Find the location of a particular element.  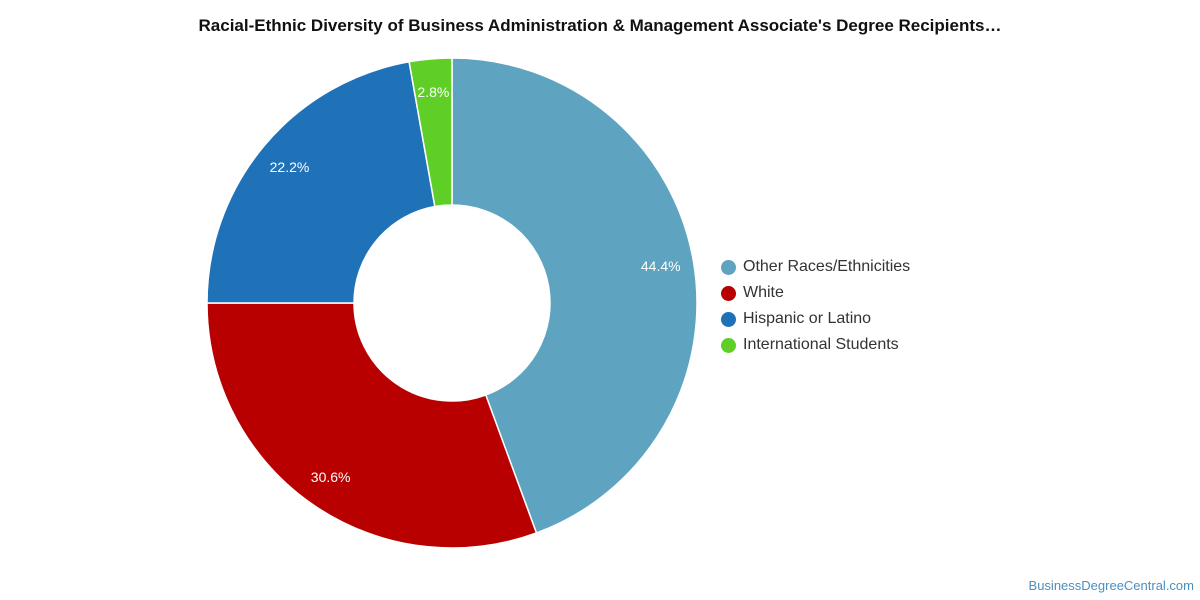

slice-hispanic-or-latino is located at coordinates (321, 182).